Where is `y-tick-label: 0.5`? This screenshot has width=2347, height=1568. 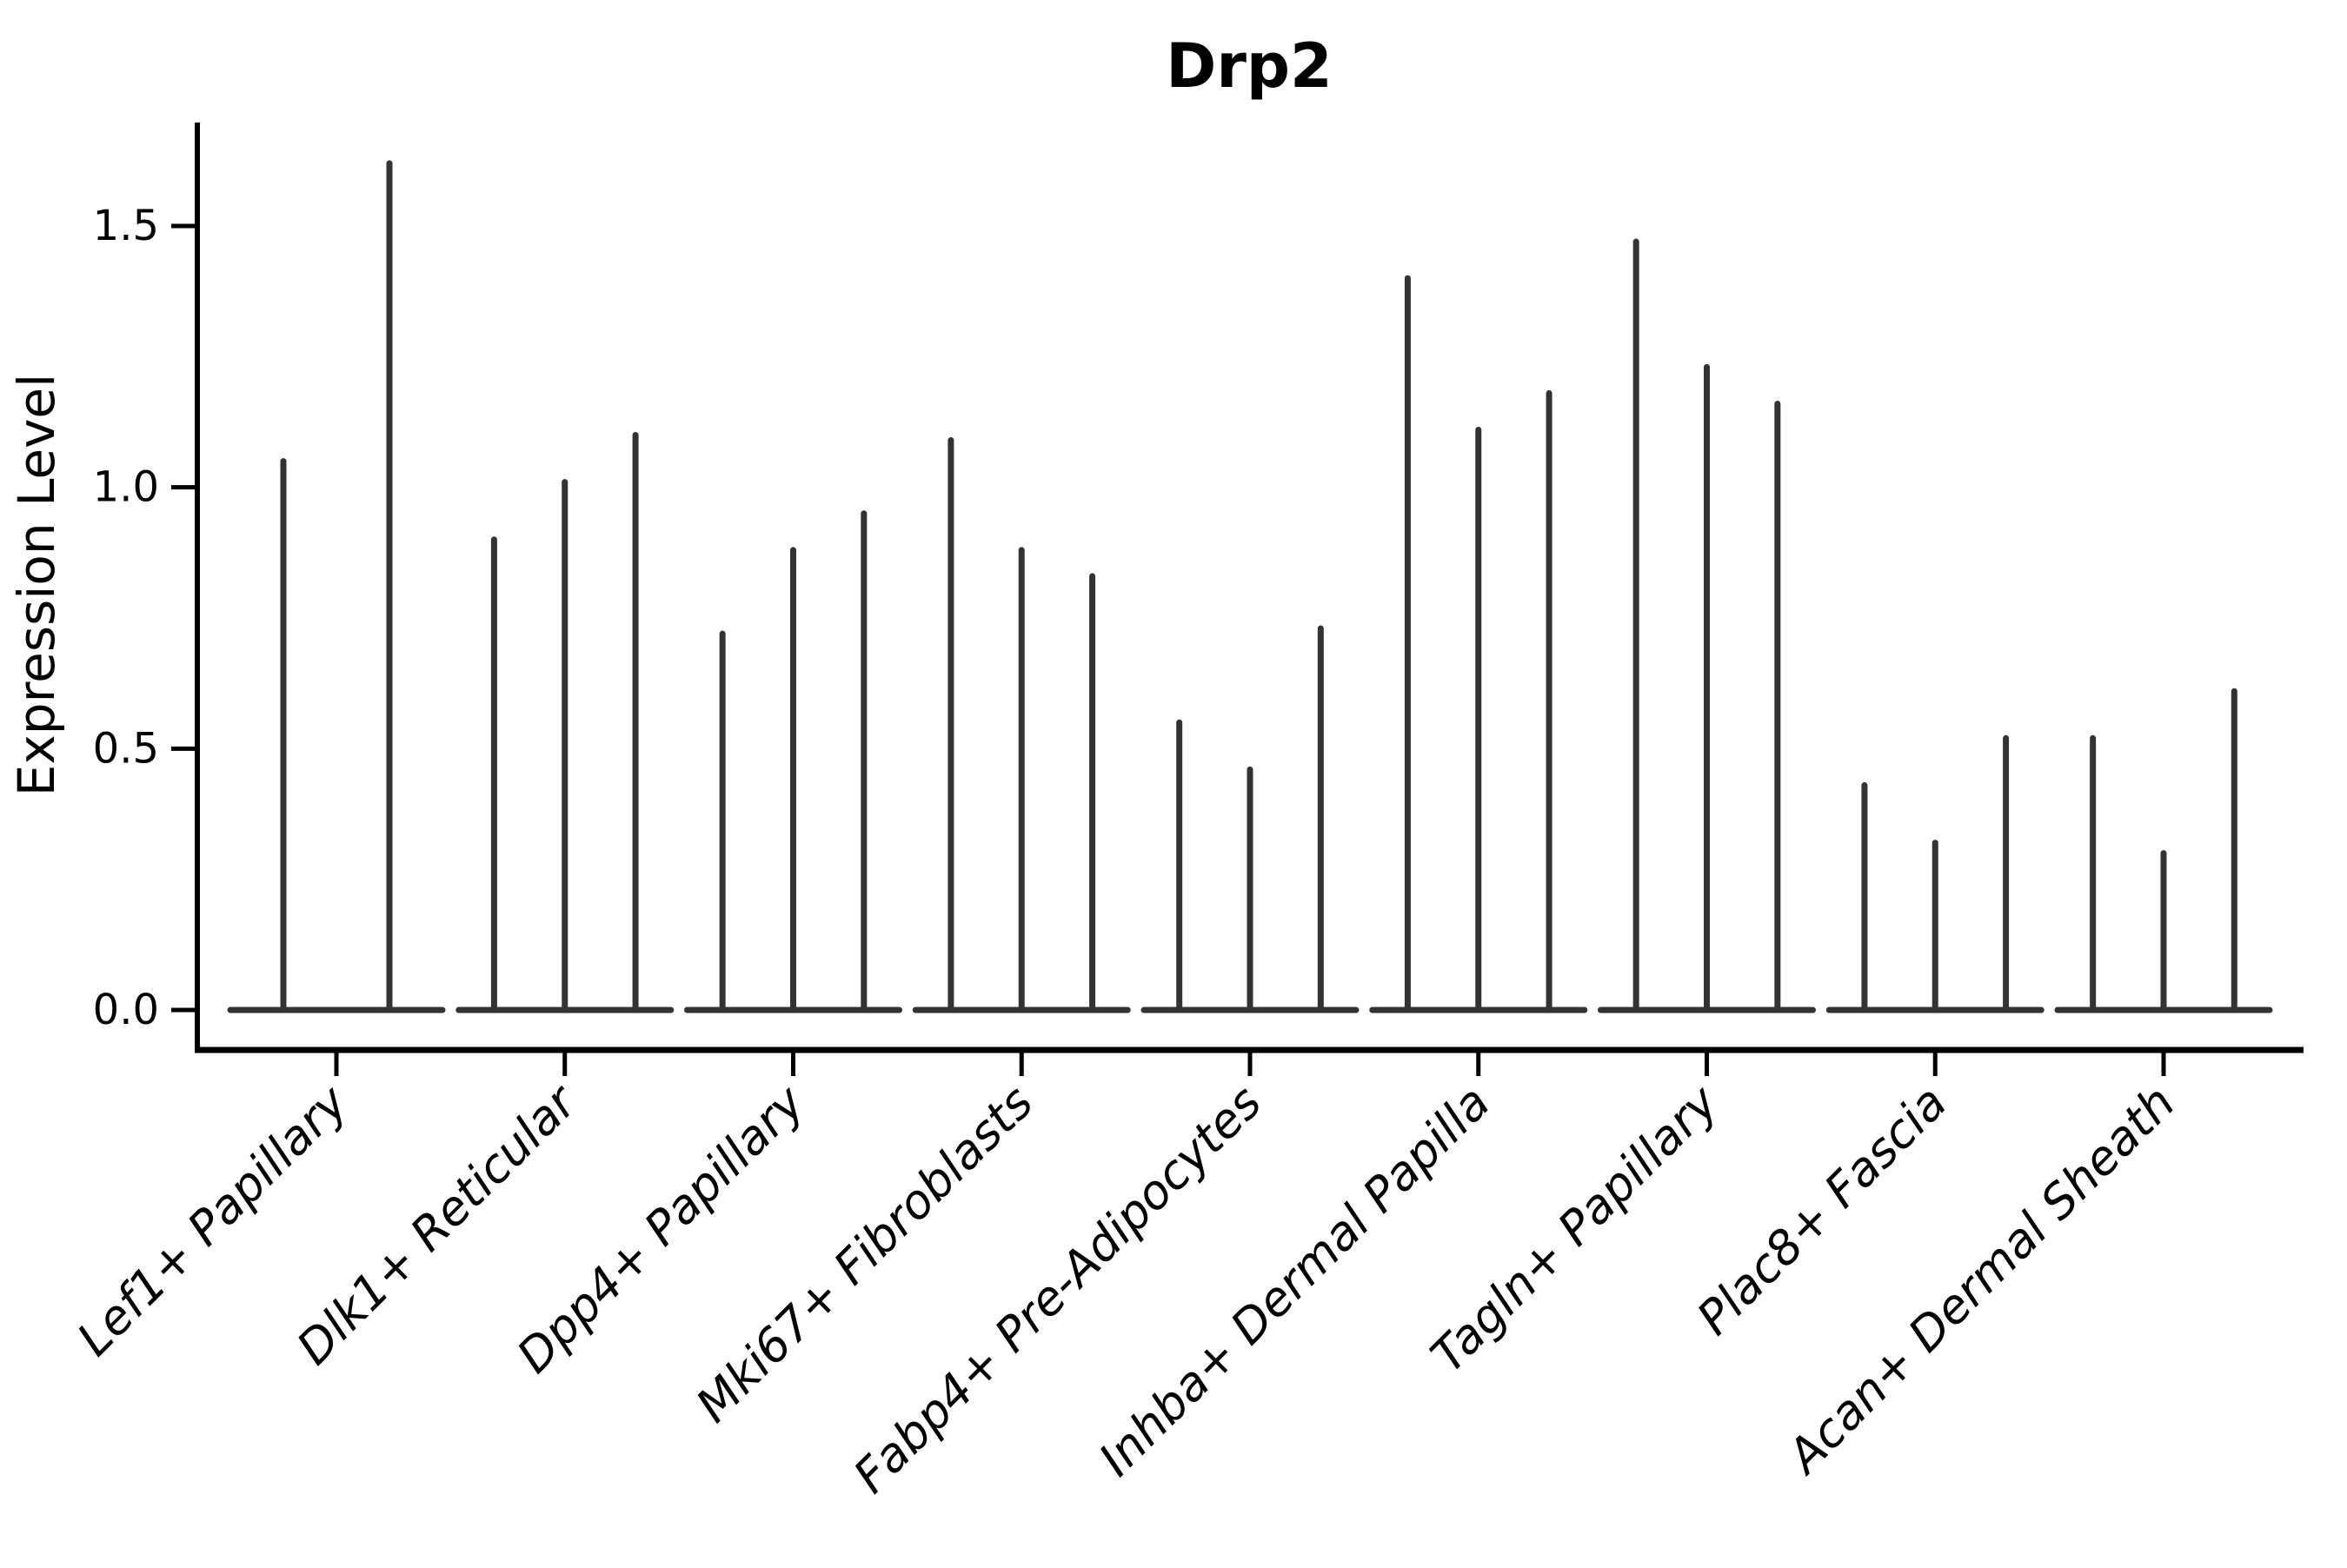 y-tick-label: 0.5 is located at coordinates (126, 748).